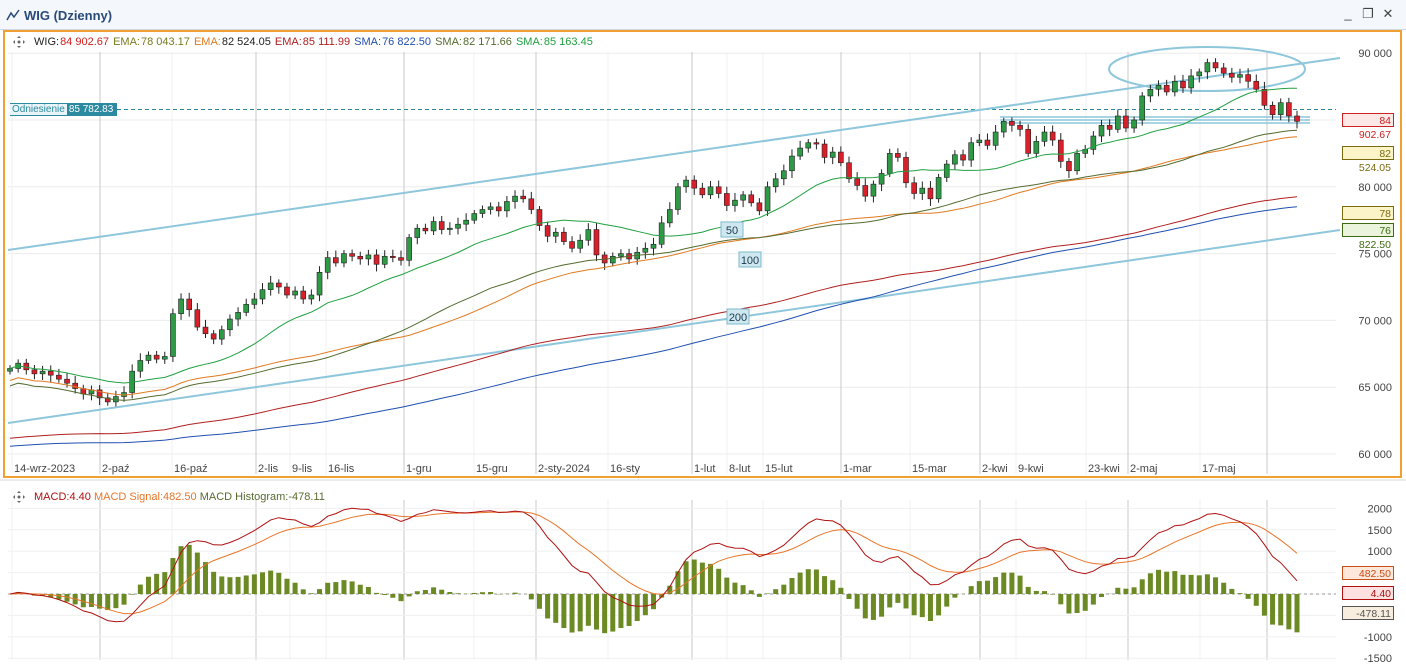  What do you see at coordinates (1368, 593) in the screenshot?
I see `macd-value-tag: 4.40` at bounding box center [1368, 593].